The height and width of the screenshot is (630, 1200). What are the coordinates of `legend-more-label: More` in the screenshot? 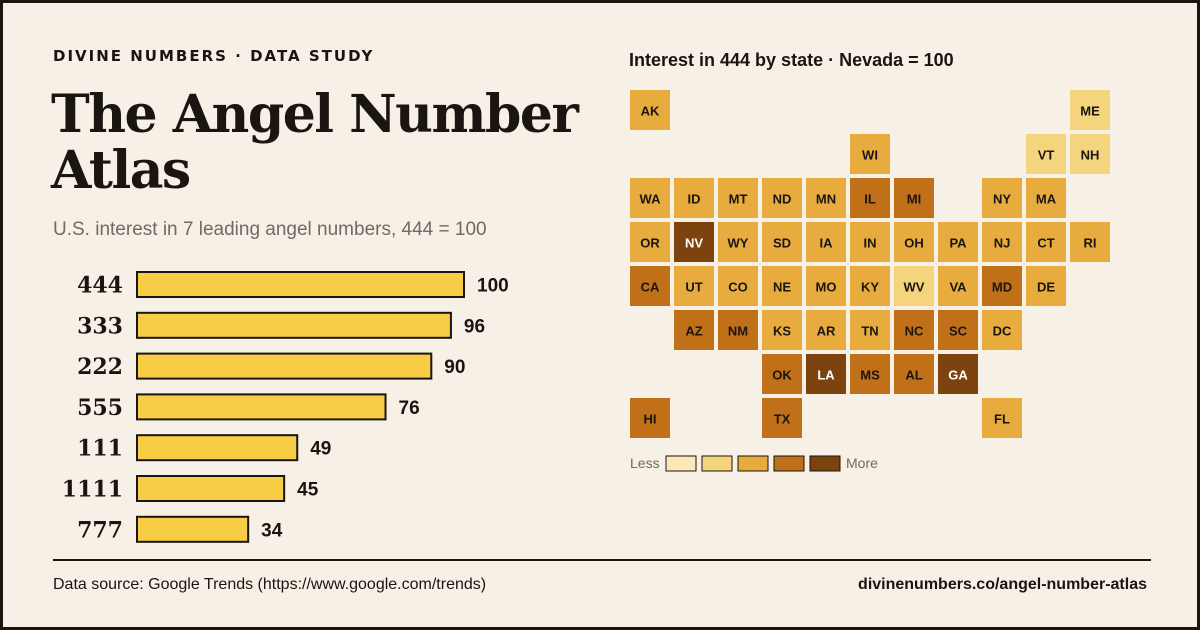 It's located at (862, 463).